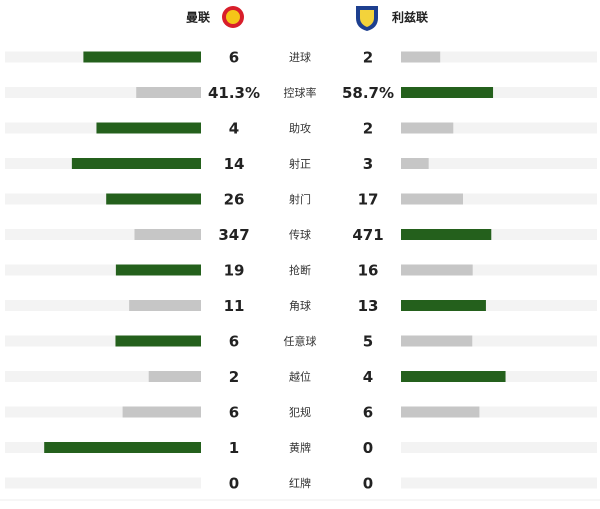  I want to click on stat-name: 越位, so click(300, 377).